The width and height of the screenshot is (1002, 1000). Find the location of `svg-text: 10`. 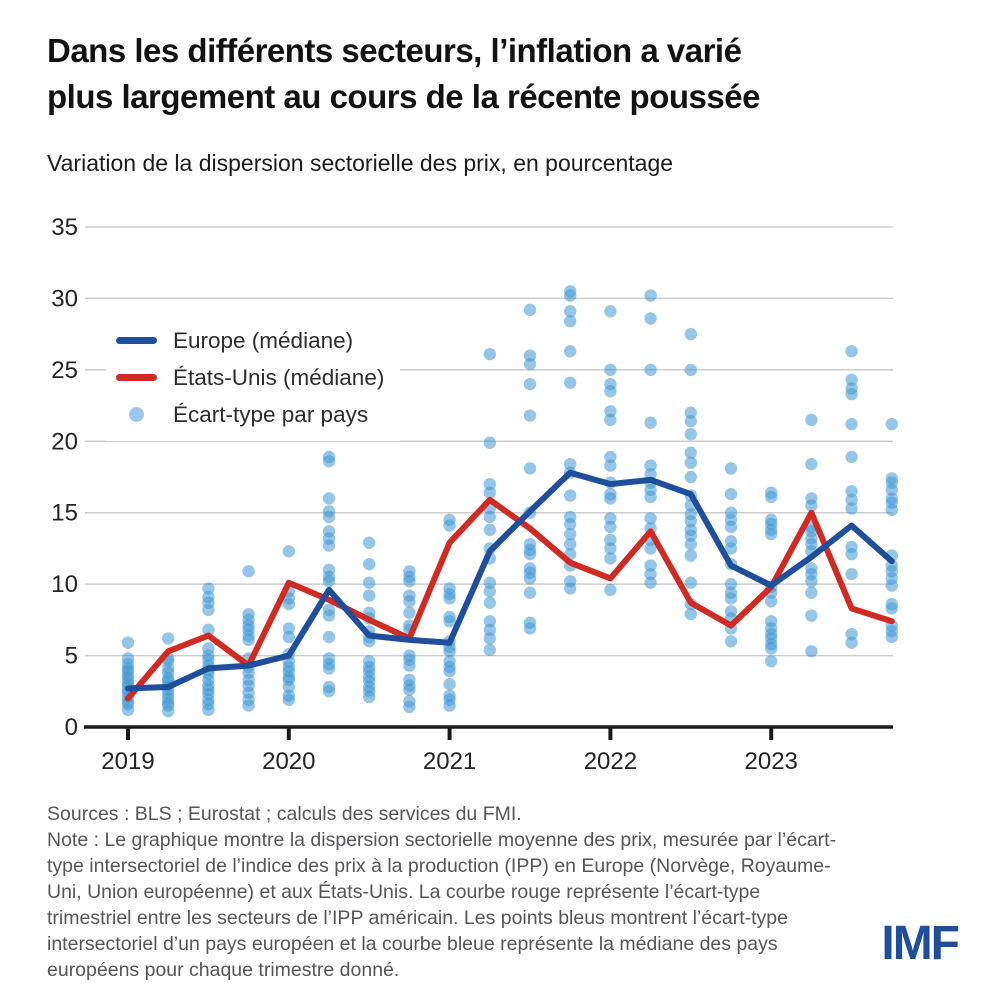

svg-text: 10 is located at coordinates (64, 584).